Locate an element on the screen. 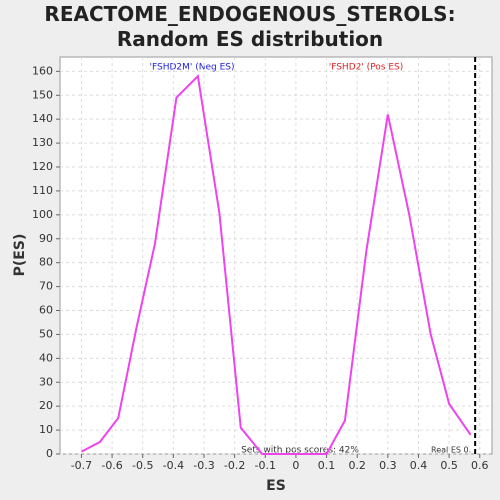 Image resolution: width=500 pixels, height=500 pixels. y-tick-label: 0 is located at coordinates (49, 453).